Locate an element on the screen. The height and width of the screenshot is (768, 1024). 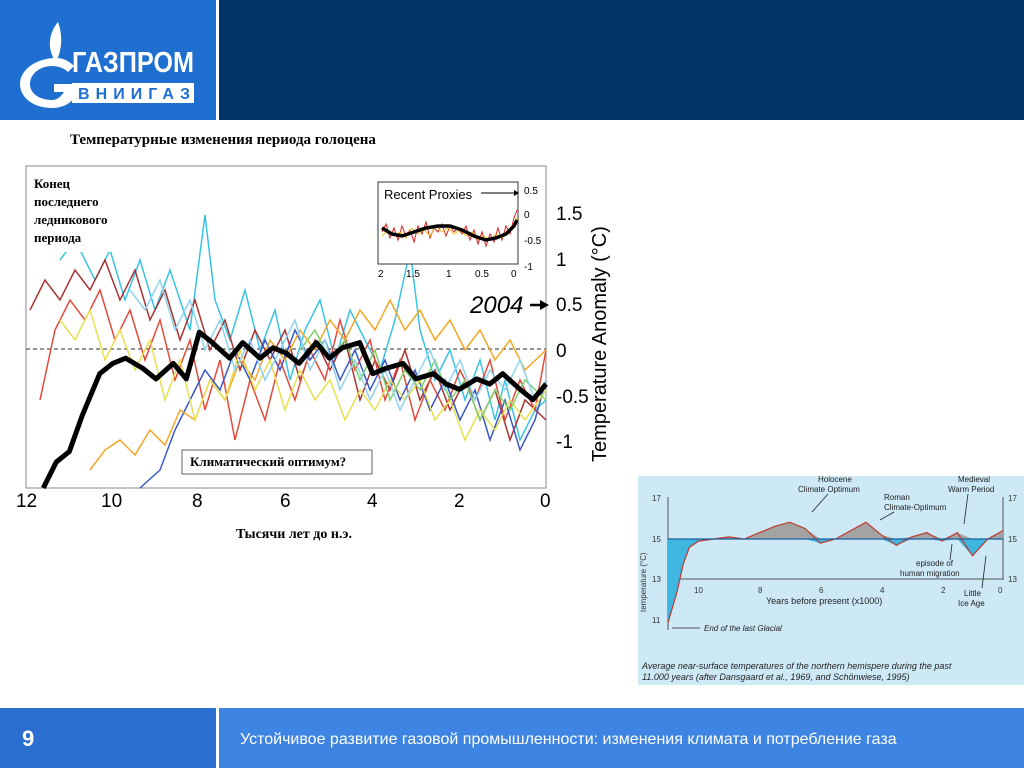
side-annot-line: Climate-Optimum is located at coordinates (915, 507).